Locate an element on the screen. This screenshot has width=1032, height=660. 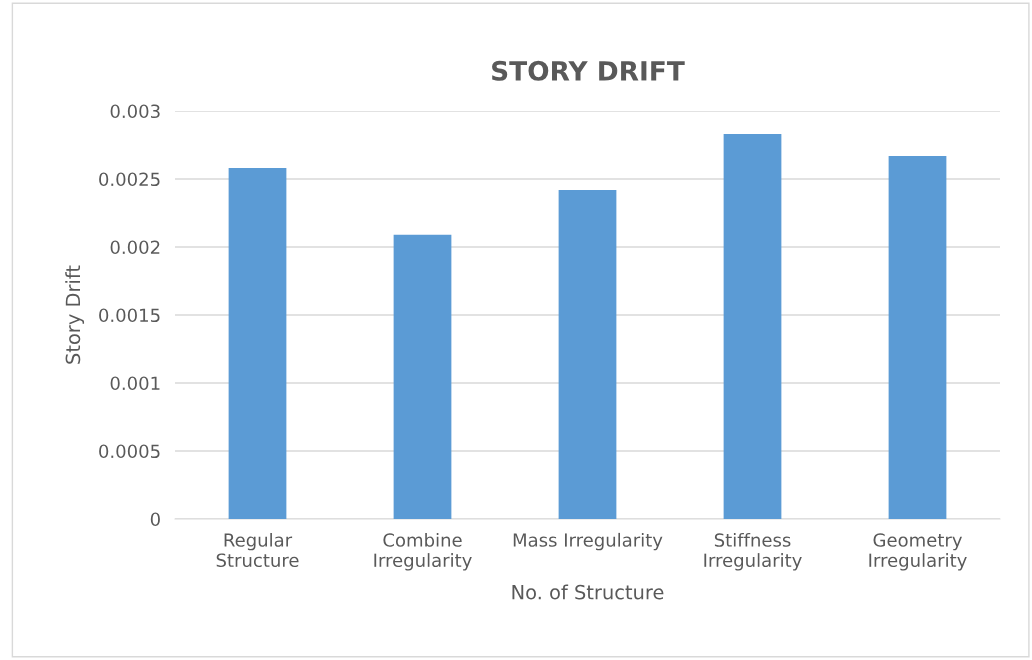
x-axis-title: No. of Structure is located at coordinates (588, 592).